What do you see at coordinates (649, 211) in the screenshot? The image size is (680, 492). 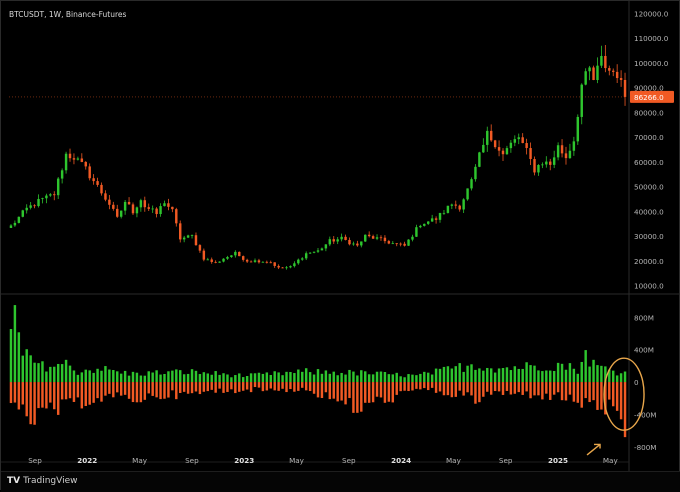 I see `price-tick-label: 40000.0` at bounding box center [649, 211].